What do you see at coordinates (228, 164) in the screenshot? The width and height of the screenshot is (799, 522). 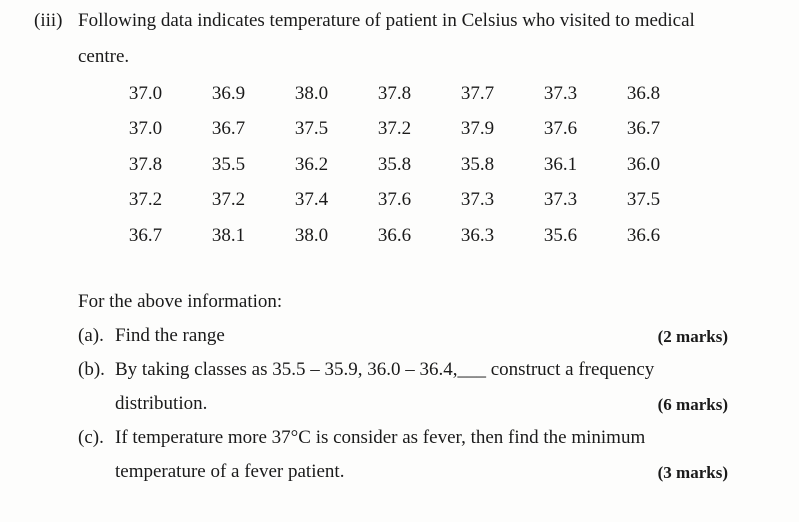 I see `table-cell: 35.5` at bounding box center [228, 164].